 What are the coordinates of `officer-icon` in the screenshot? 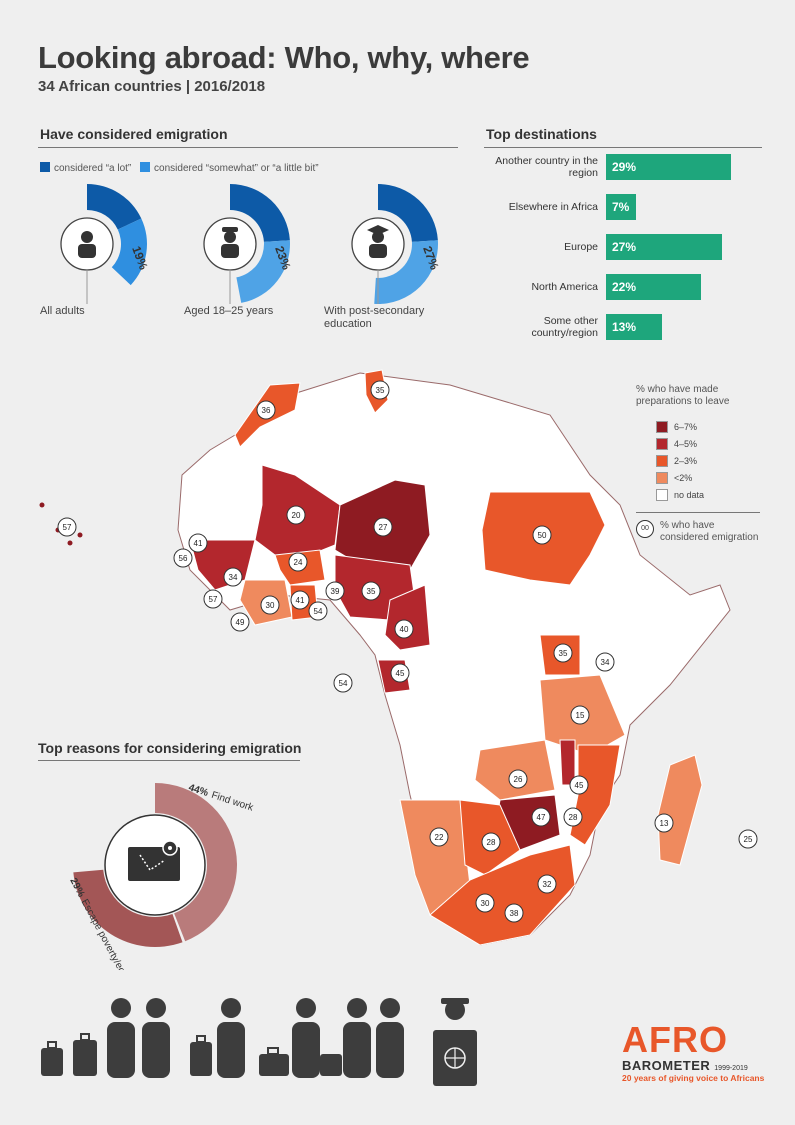 It's located at (455, 1042).